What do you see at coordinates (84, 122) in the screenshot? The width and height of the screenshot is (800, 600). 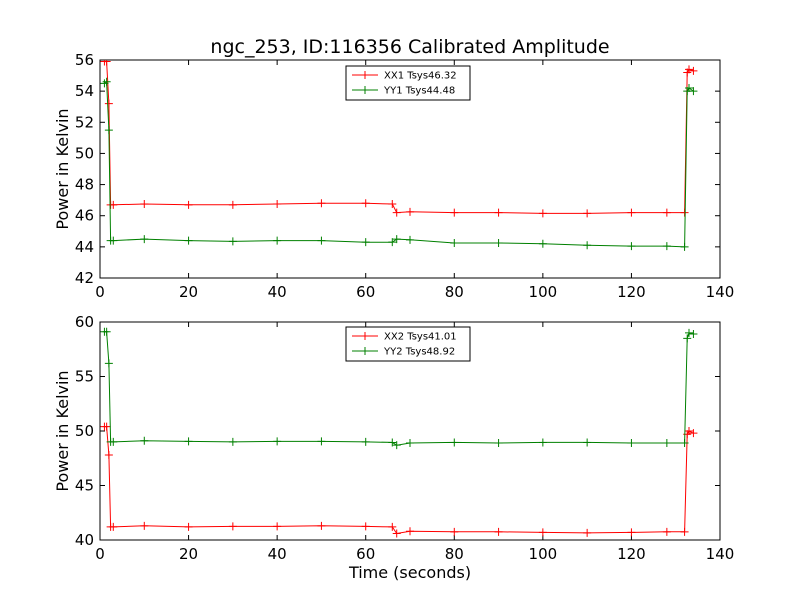 I see `y-tick-label: 52` at bounding box center [84, 122].